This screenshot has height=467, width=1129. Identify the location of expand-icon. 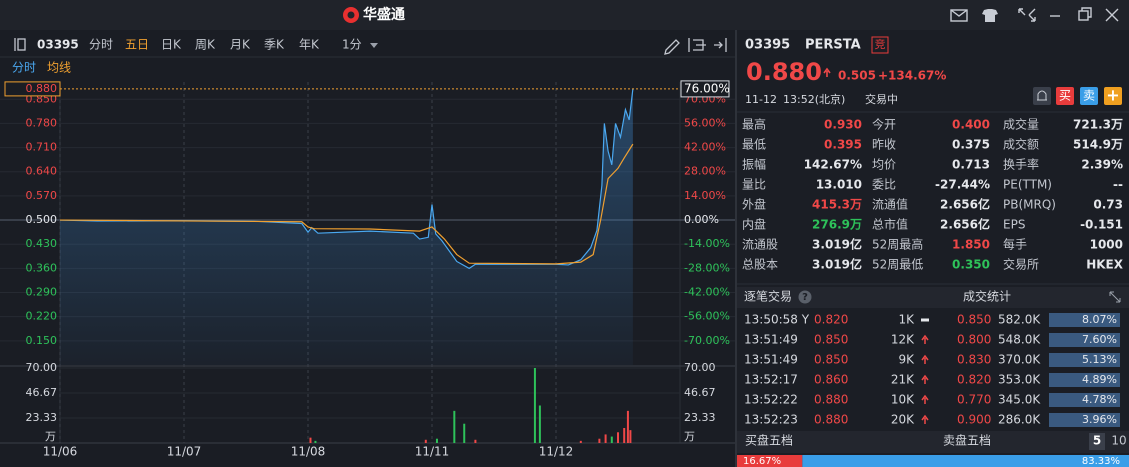
(1115, 297).